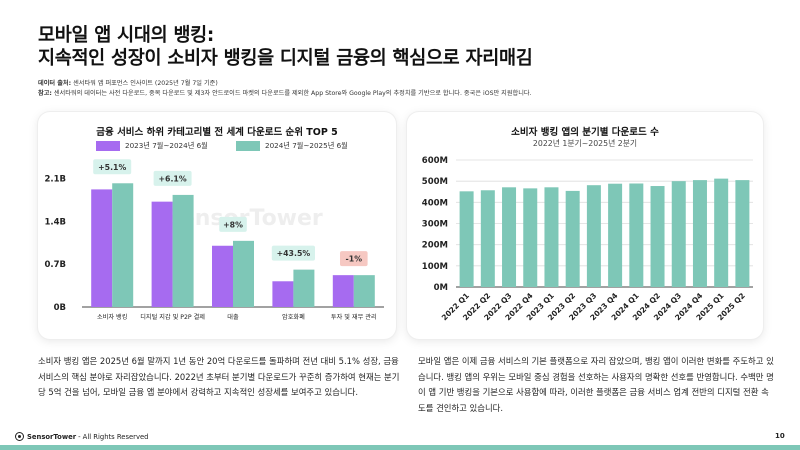  What do you see at coordinates (435, 161) in the screenshot?
I see `y-tick-label: 600M` at bounding box center [435, 161].